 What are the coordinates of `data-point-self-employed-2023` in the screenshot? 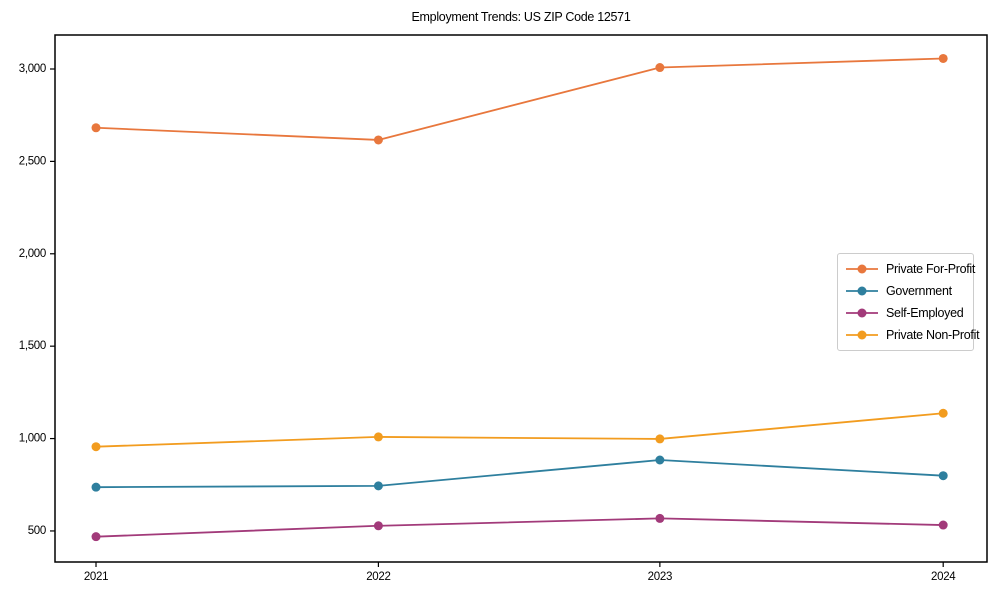 It's located at (660, 518).